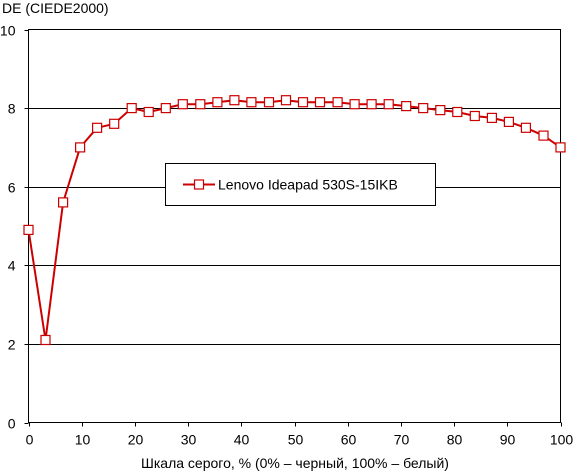 The image size is (573, 472). What do you see at coordinates (8, 31) in the screenshot?
I see `y-tick-label: 10` at bounding box center [8, 31].